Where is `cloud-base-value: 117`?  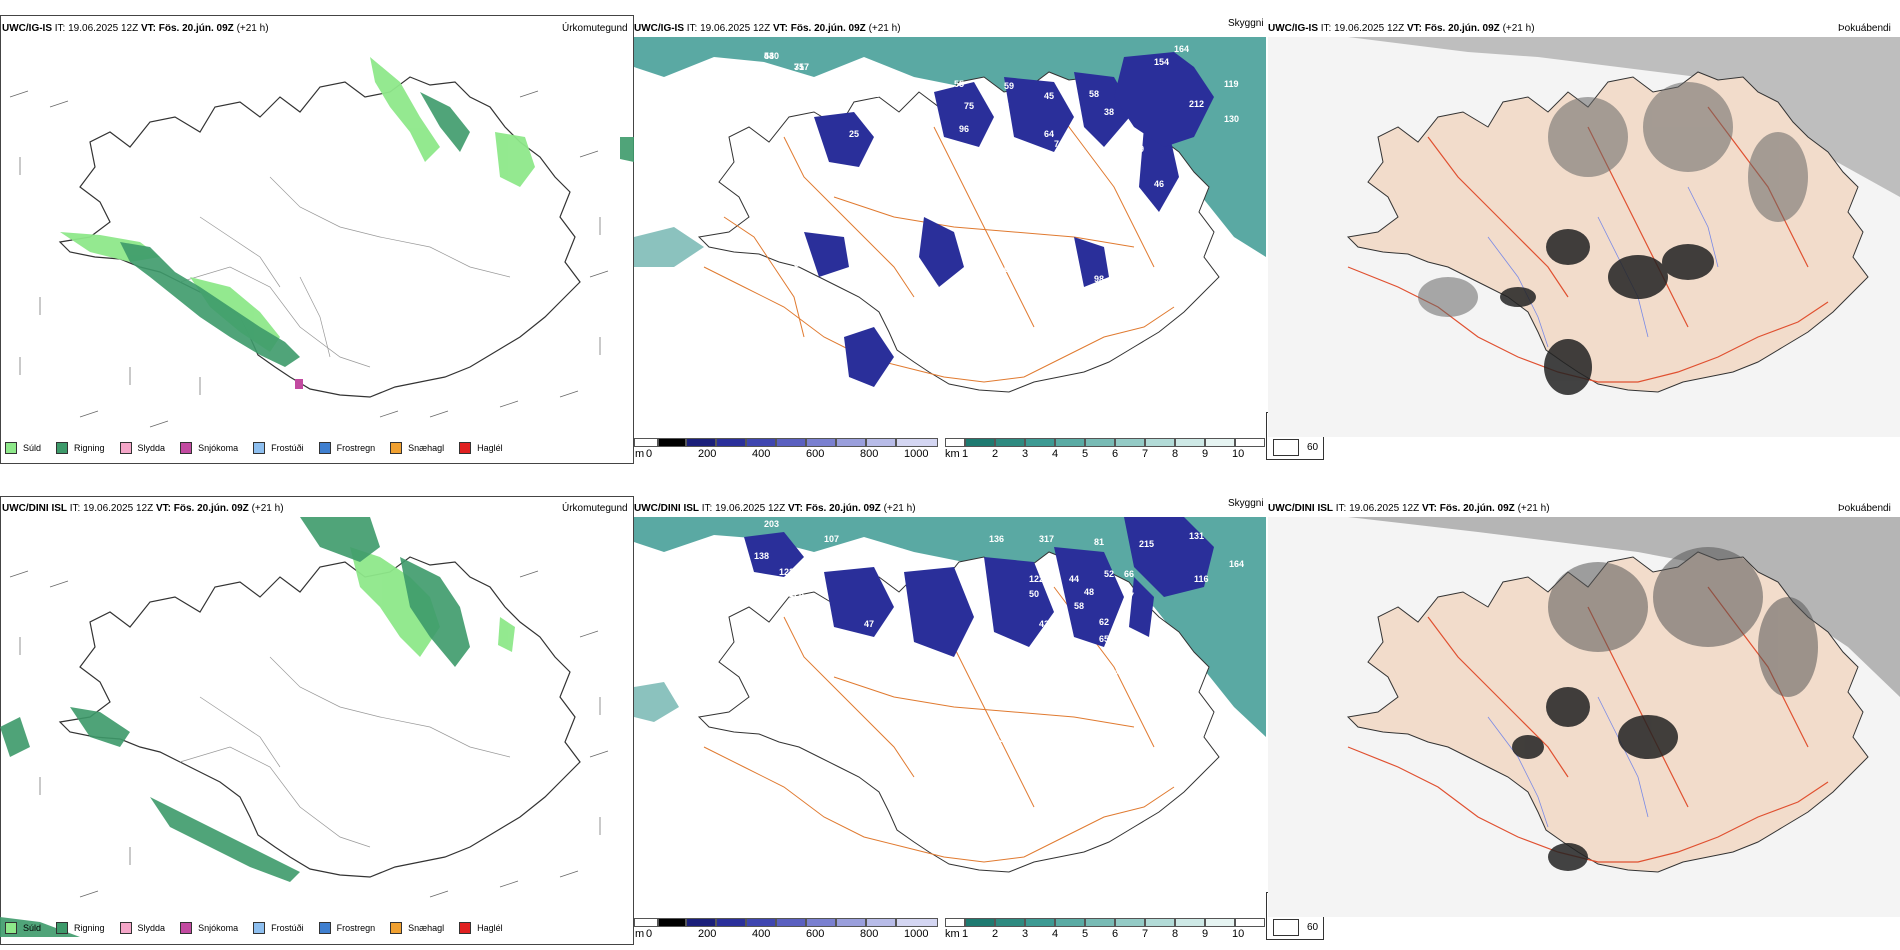
cloud-base-value: 117 is located at coordinates (1026, 769).